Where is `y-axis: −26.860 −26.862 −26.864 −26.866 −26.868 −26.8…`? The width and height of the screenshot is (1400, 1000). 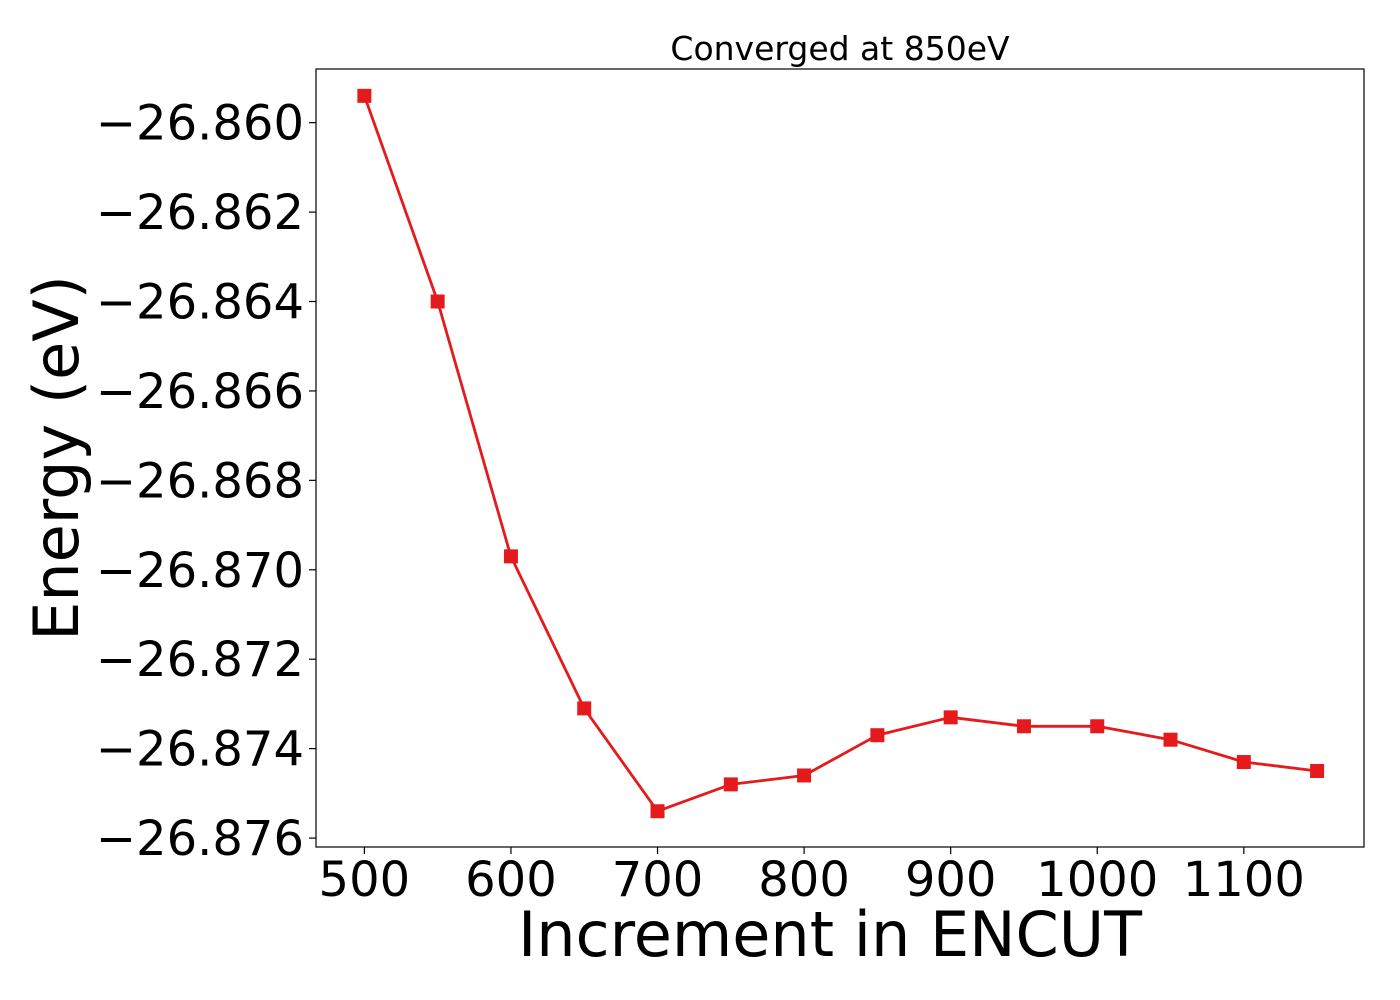 y-axis: −26.860 −26.862 −26.864 −26.866 −26.868 −26.8… is located at coordinates (206, 481).